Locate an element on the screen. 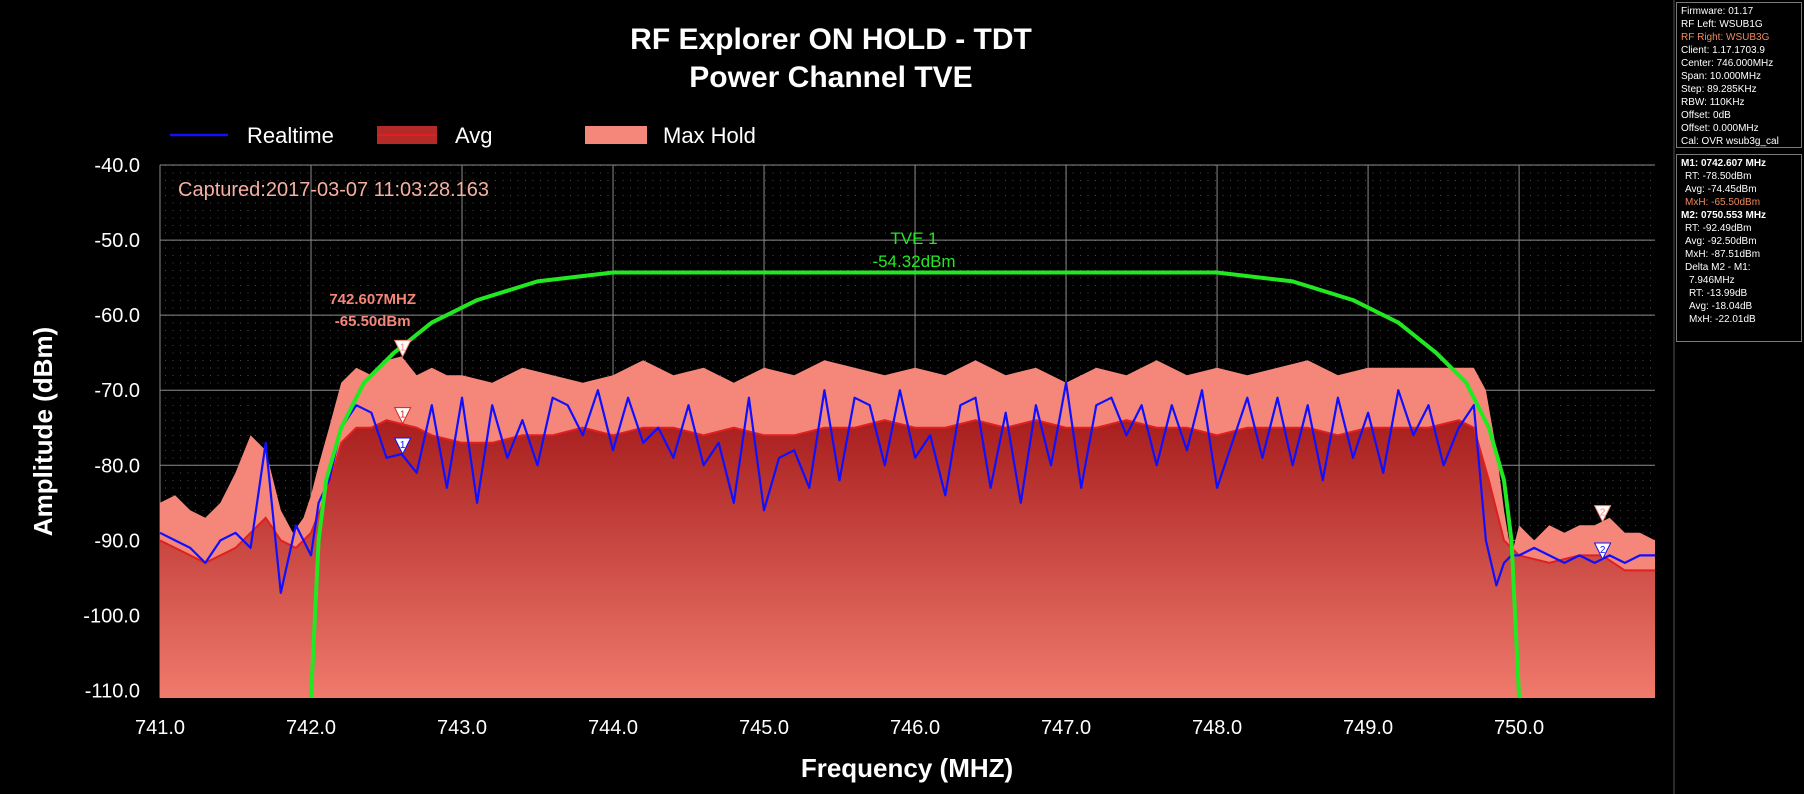 The height and width of the screenshot is (794, 1804). marker-2-realtime-shape is located at coordinates (1602, 551).